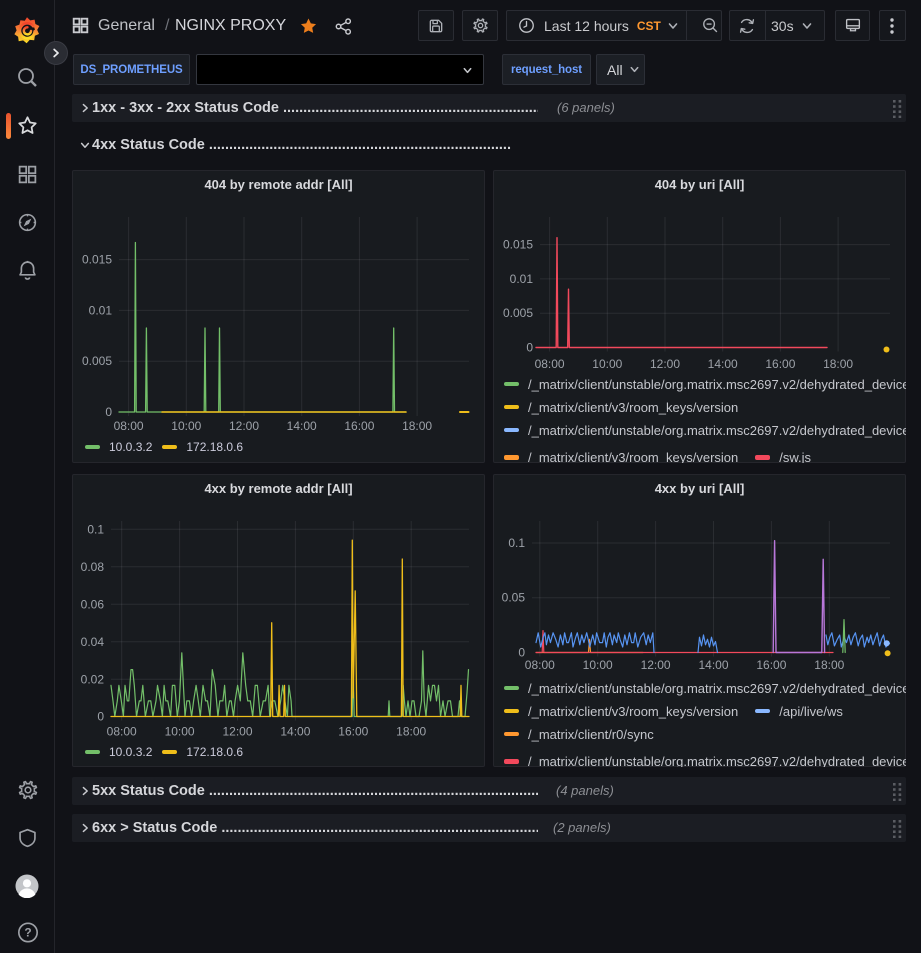  Describe the element at coordinates (93, 642) in the screenshot. I see `svg-text: 0.04` at that location.